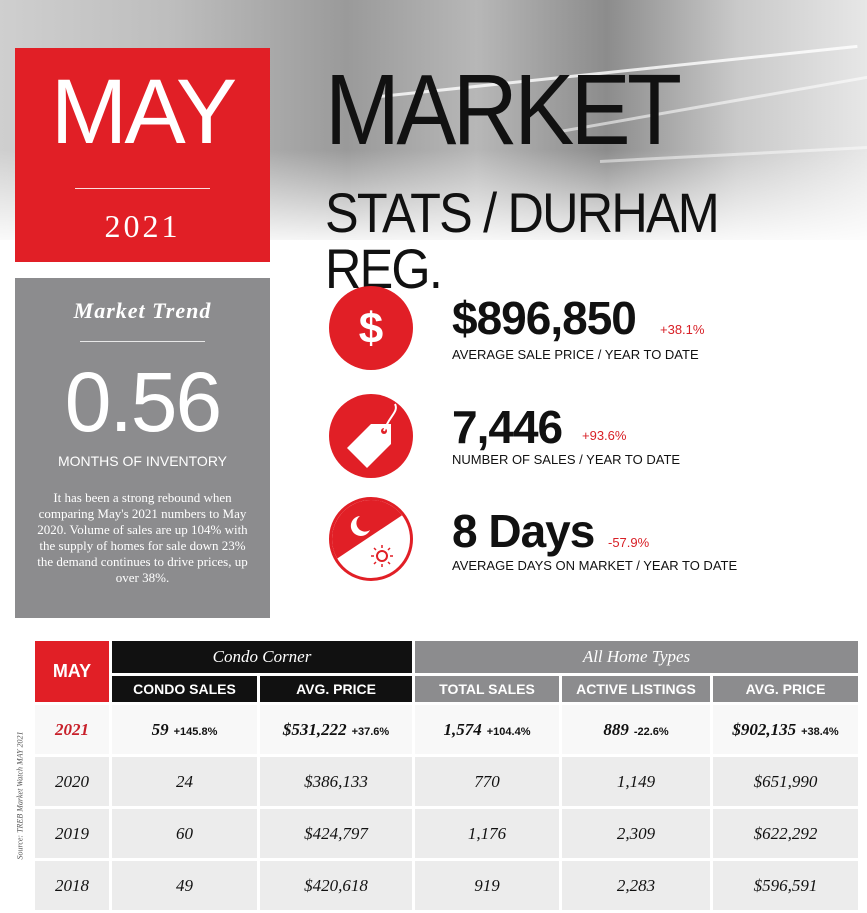  I want to click on source-note: Source: TREB Market Watch MAY 2021, so click(20, 795).